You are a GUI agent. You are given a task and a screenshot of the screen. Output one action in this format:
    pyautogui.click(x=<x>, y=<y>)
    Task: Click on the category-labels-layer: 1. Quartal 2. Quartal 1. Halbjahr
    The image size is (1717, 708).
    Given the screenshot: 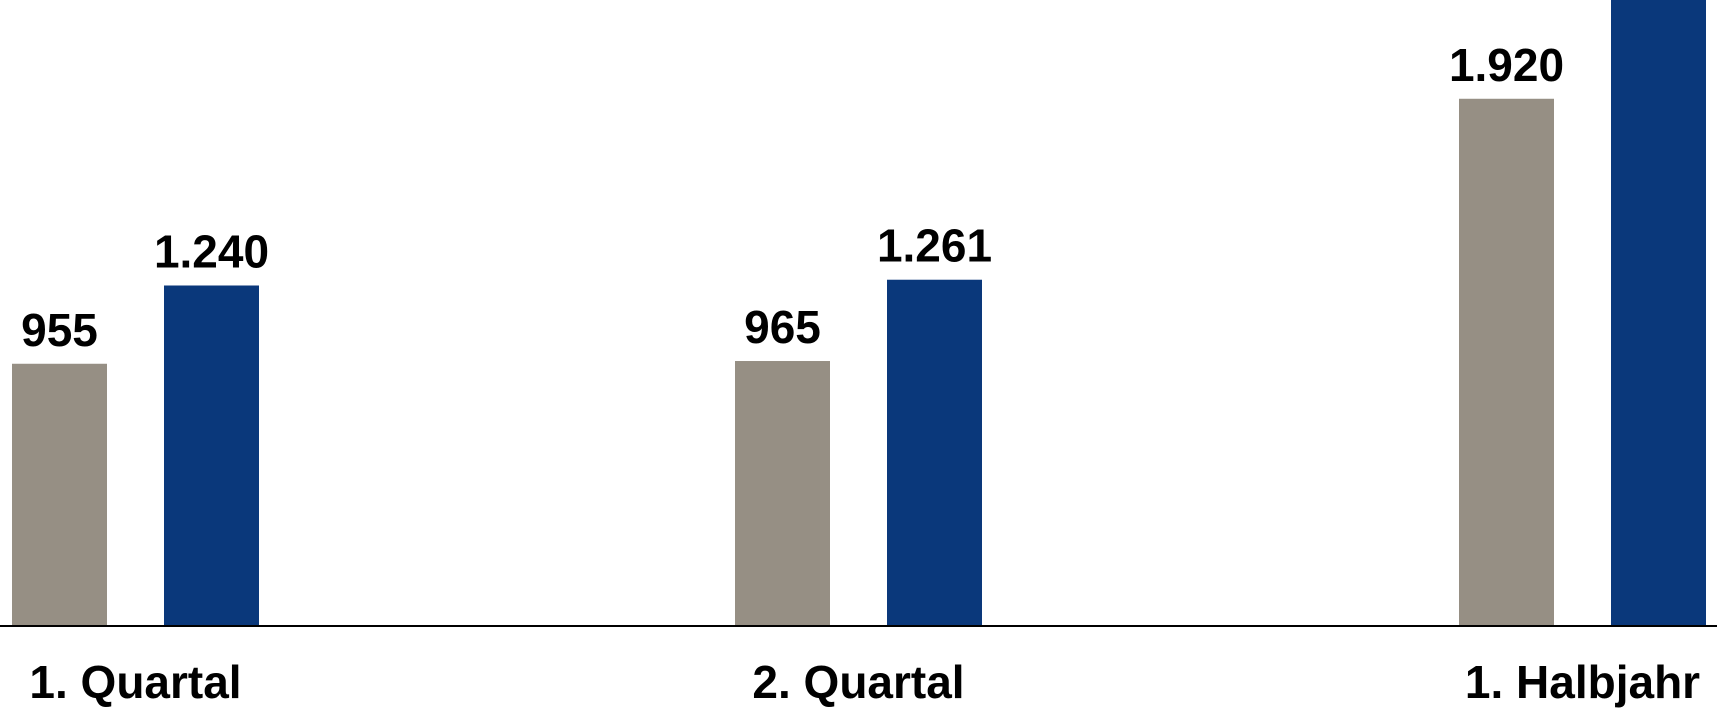 What is the action you would take?
    pyautogui.click(x=864, y=682)
    